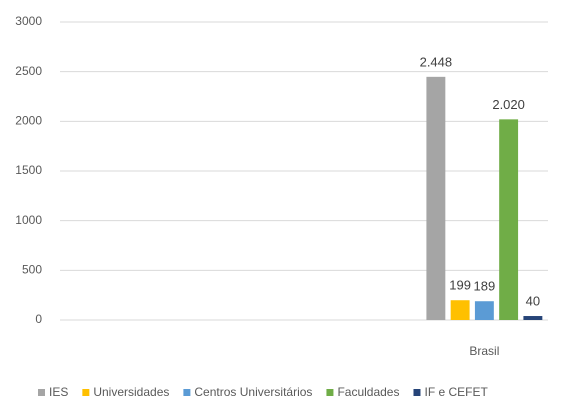 This screenshot has height=409, width=571. Describe the element at coordinates (28, 71) in the screenshot. I see `y-tick-label: 2500` at that location.